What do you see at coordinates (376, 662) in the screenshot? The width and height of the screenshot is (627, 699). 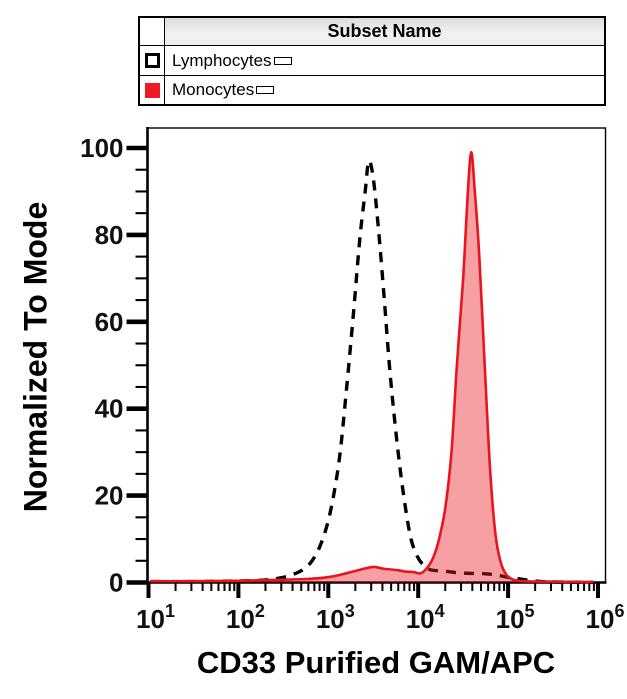 I see `x-axis-title: CD33 Purified GAM/APC` at bounding box center [376, 662].